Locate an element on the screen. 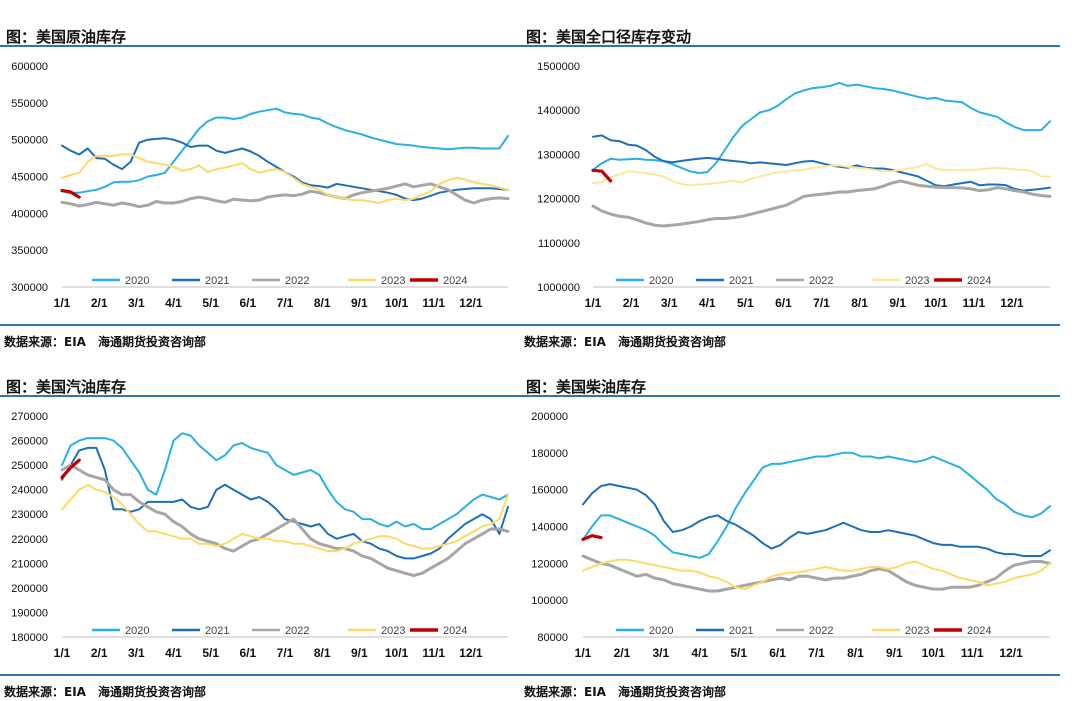  y-tick-label: 1300000 is located at coordinates (558, 155).